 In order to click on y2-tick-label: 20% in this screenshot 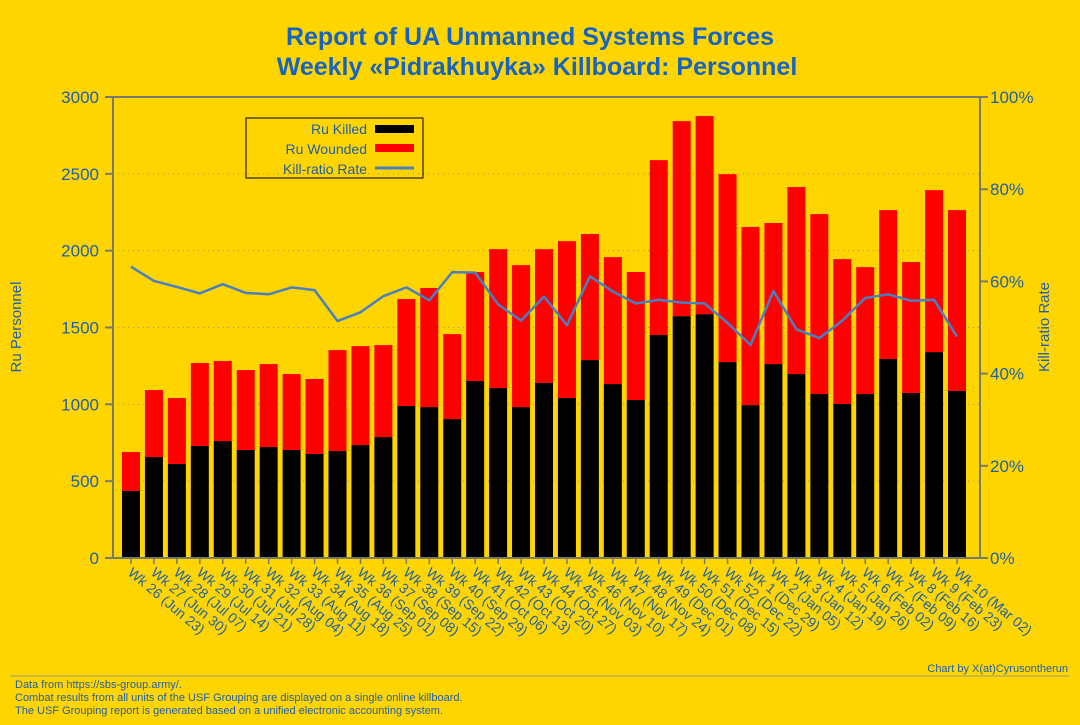, I will do `click(1007, 466)`.